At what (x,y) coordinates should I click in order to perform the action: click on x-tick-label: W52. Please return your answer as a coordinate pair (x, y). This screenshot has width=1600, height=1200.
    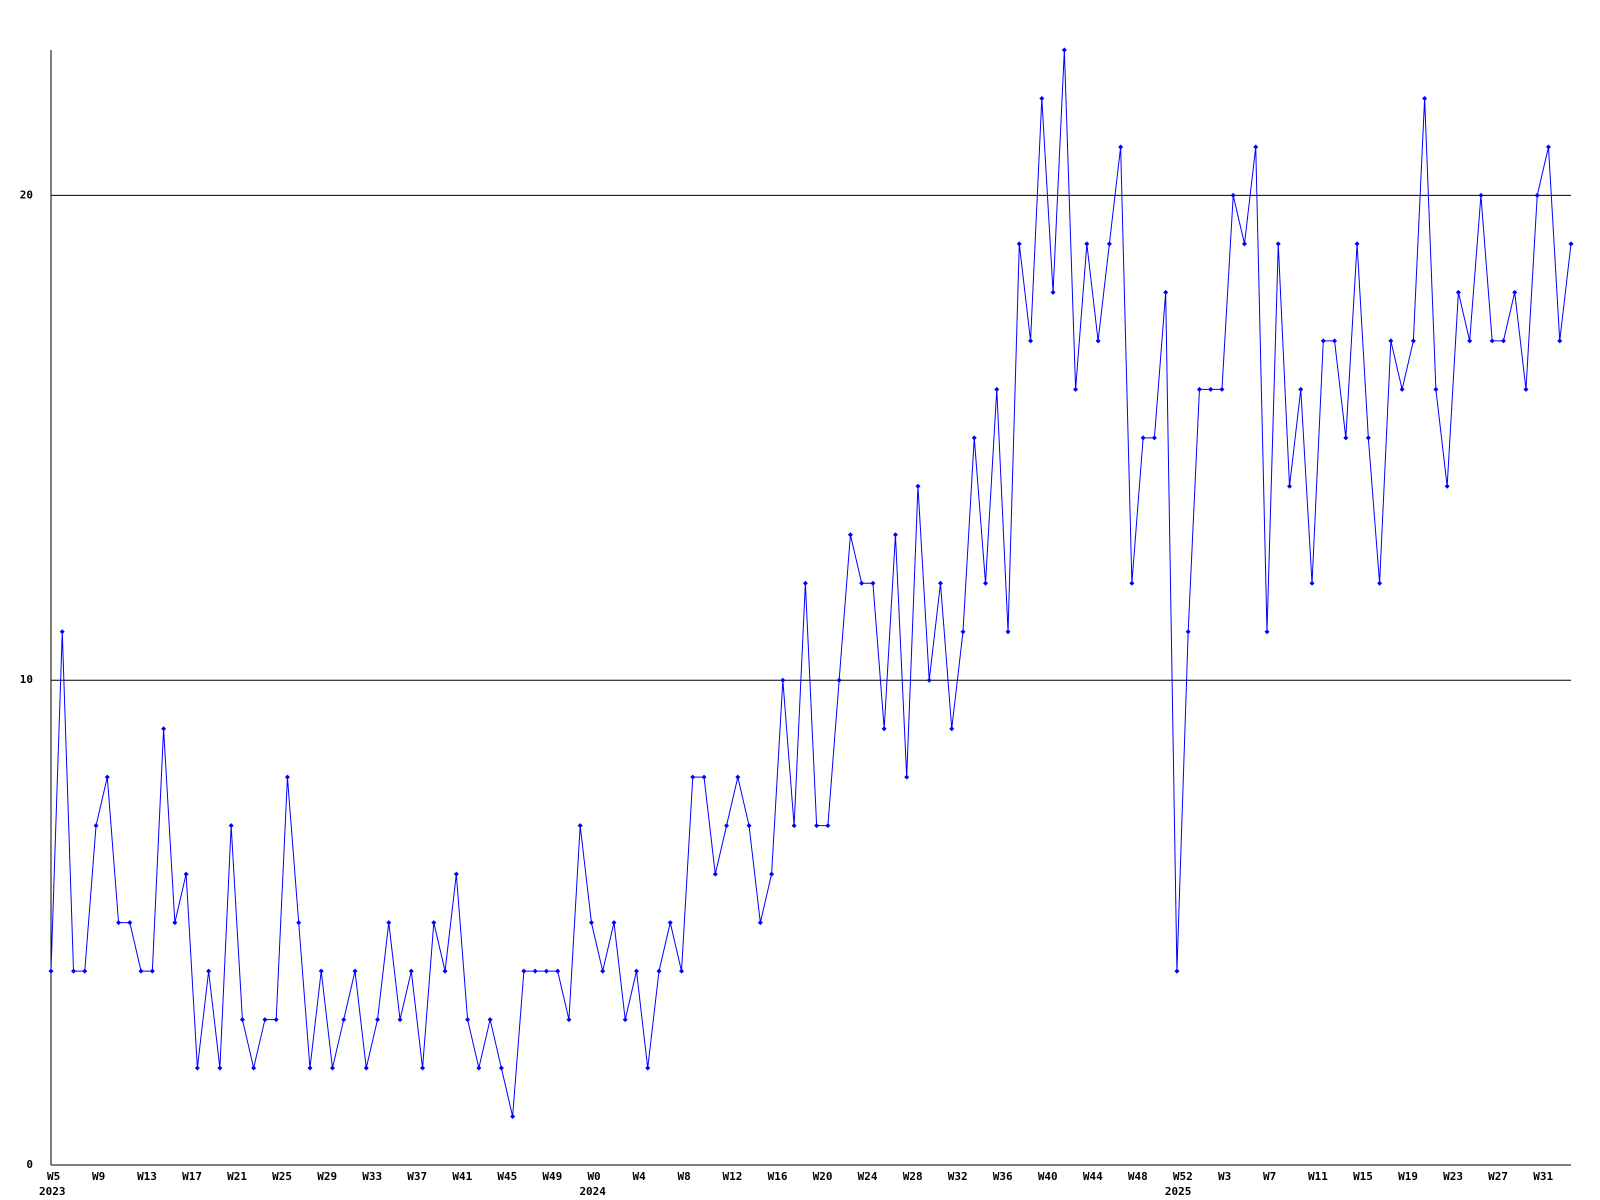
    Looking at the image, I should click on (1183, 1176).